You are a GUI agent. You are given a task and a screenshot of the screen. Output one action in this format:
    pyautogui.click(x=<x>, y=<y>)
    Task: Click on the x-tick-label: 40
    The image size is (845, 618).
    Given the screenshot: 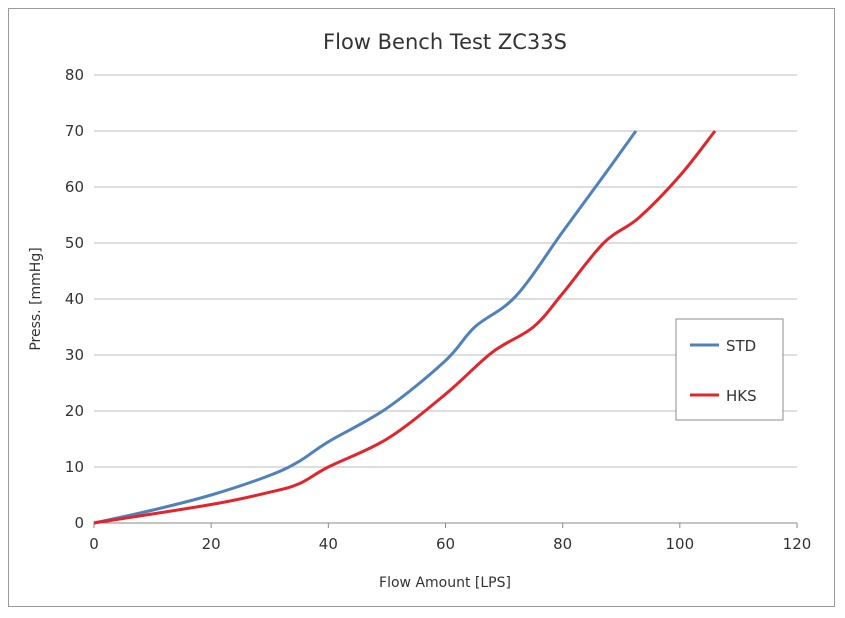 What is the action you would take?
    pyautogui.click(x=328, y=544)
    